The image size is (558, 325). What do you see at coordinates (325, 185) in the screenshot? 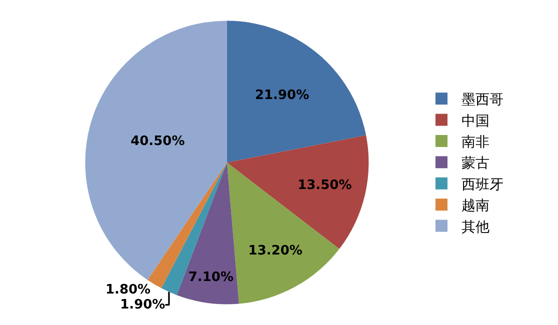
I see `data-label: 13.50%` at bounding box center [325, 185].